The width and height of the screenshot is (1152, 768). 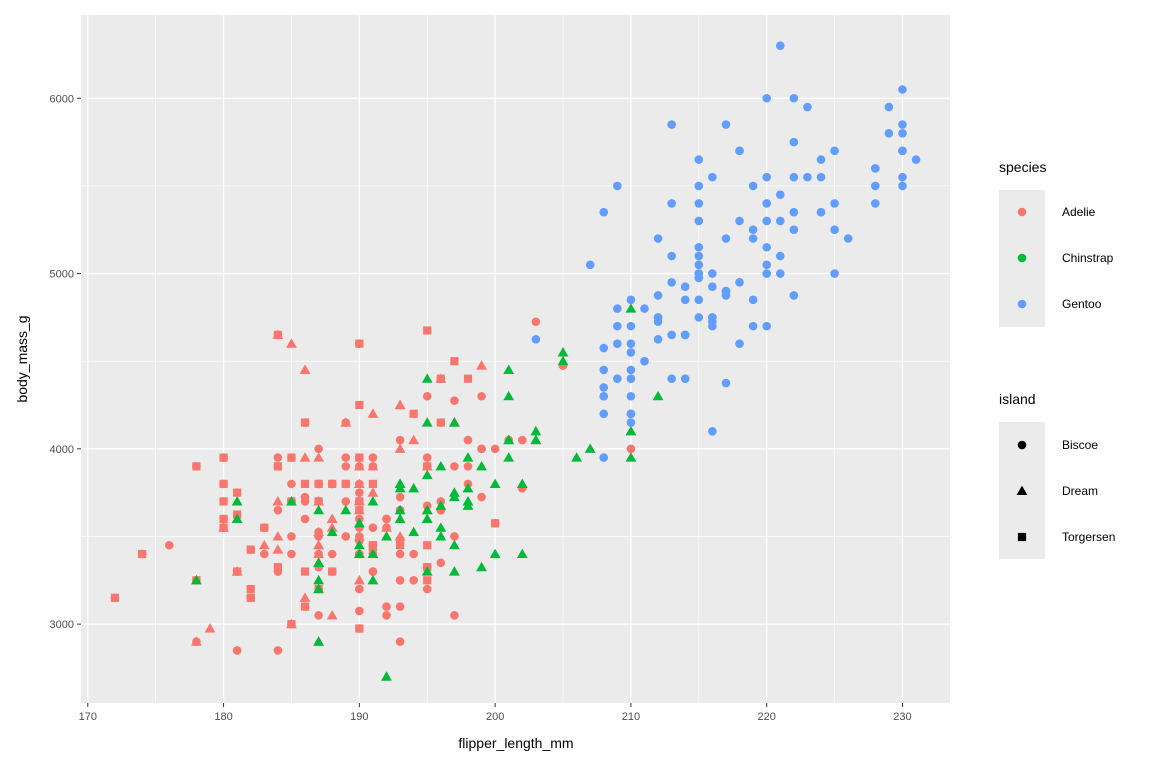 What do you see at coordinates (62, 450) in the screenshot?
I see `y-tick-label: 4000` at bounding box center [62, 450].